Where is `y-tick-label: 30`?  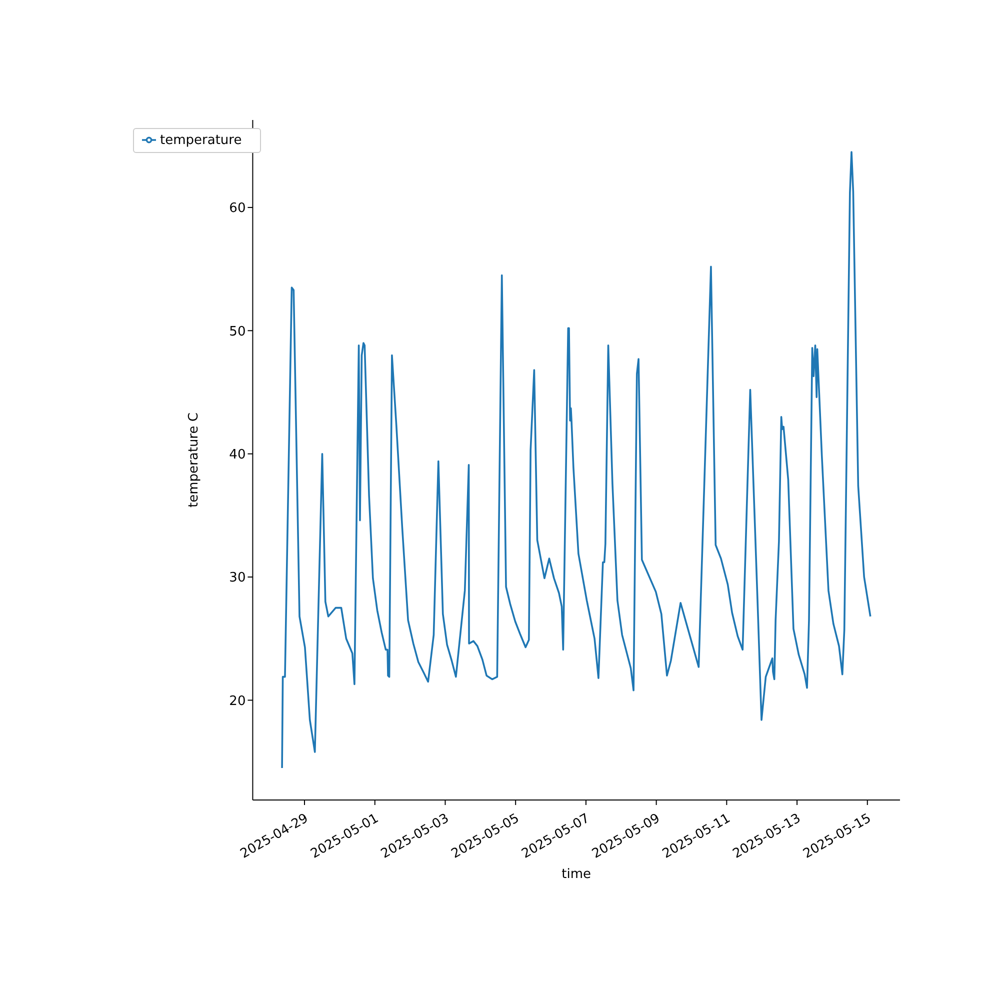
y-tick-label: 30 is located at coordinates (237, 578).